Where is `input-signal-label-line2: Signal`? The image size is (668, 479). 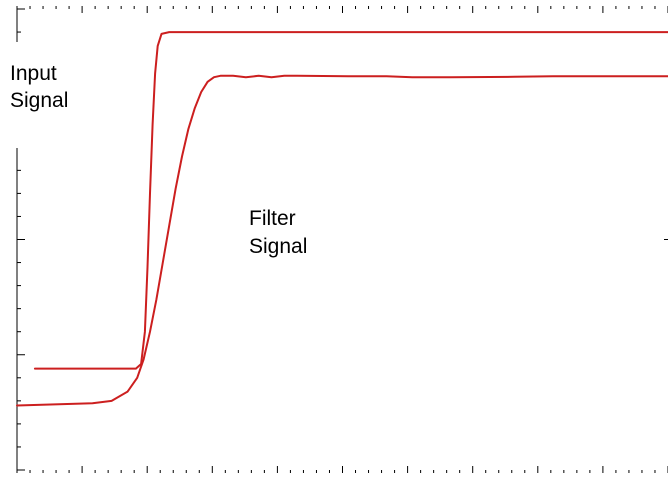
input-signal-label-line2: Signal is located at coordinates (39, 100).